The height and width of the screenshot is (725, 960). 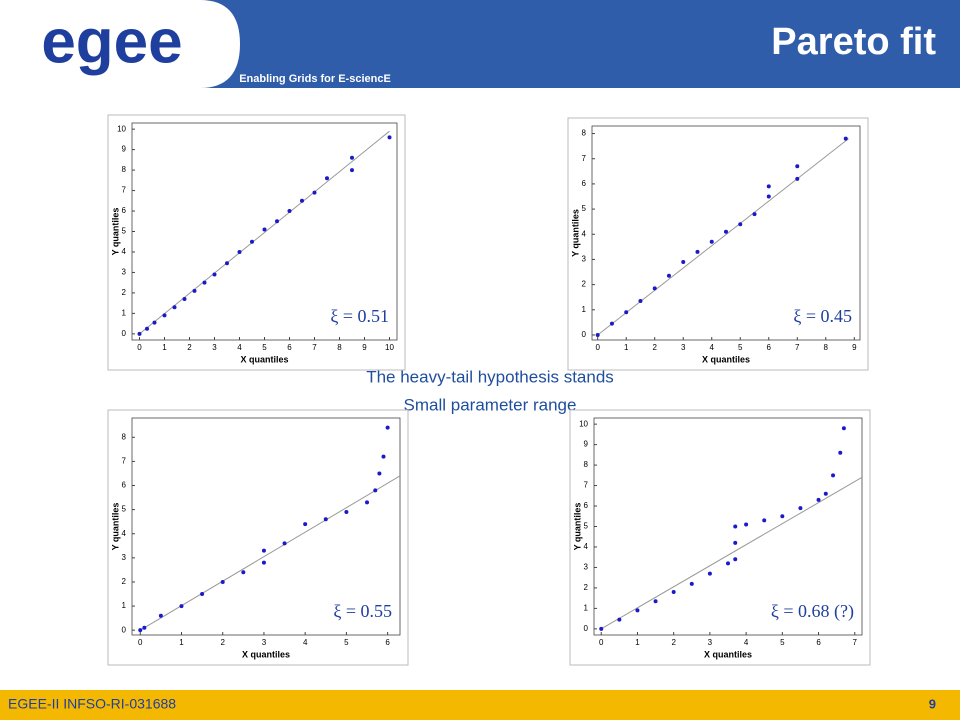 I want to click on note: Small parameter range, so click(x=490, y=404).